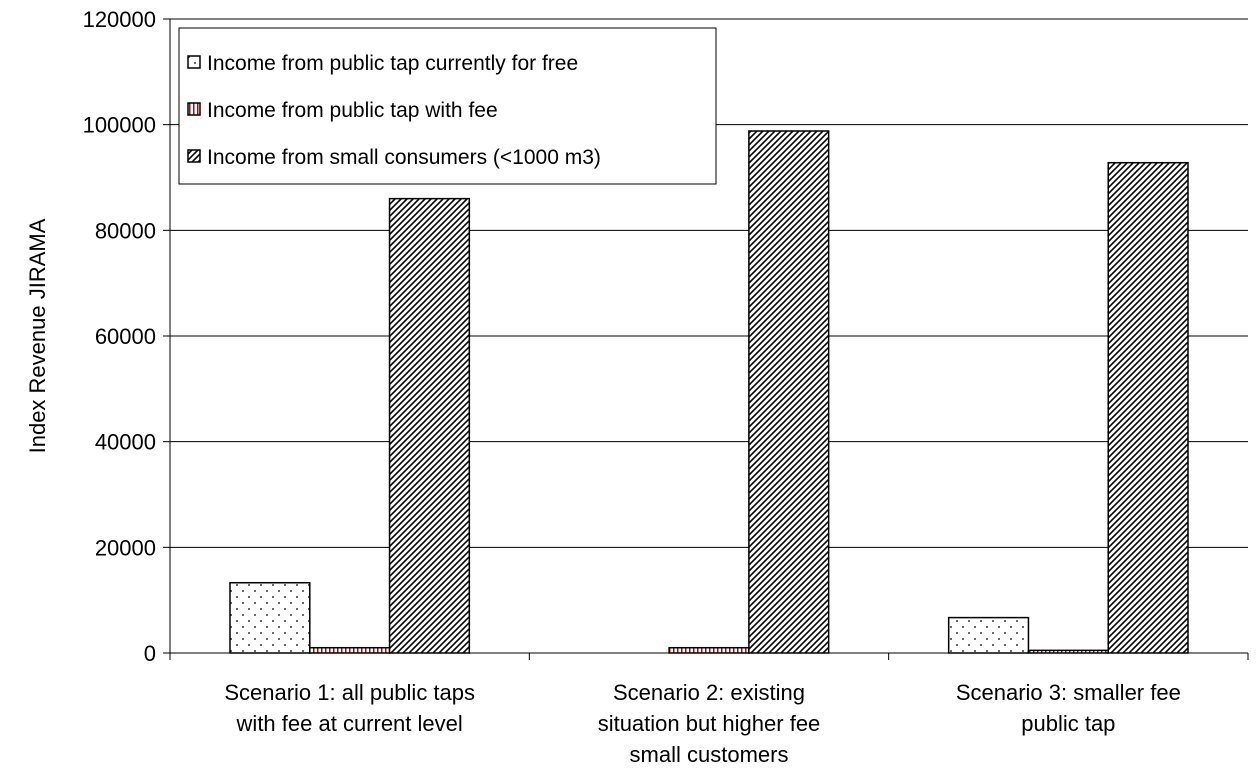  Describe the element at coordinates (119, 19) in the screenshot. I see `y-tick-label: 120000` at that location.